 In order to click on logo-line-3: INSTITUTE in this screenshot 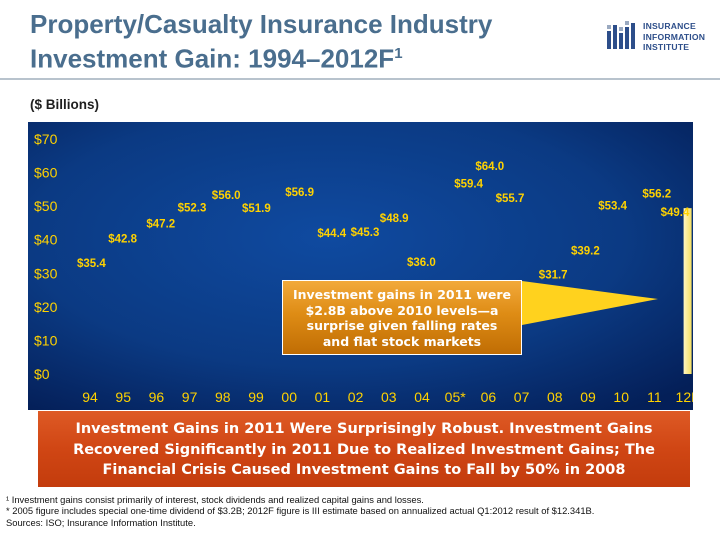, I will do `click(666, 47)`.